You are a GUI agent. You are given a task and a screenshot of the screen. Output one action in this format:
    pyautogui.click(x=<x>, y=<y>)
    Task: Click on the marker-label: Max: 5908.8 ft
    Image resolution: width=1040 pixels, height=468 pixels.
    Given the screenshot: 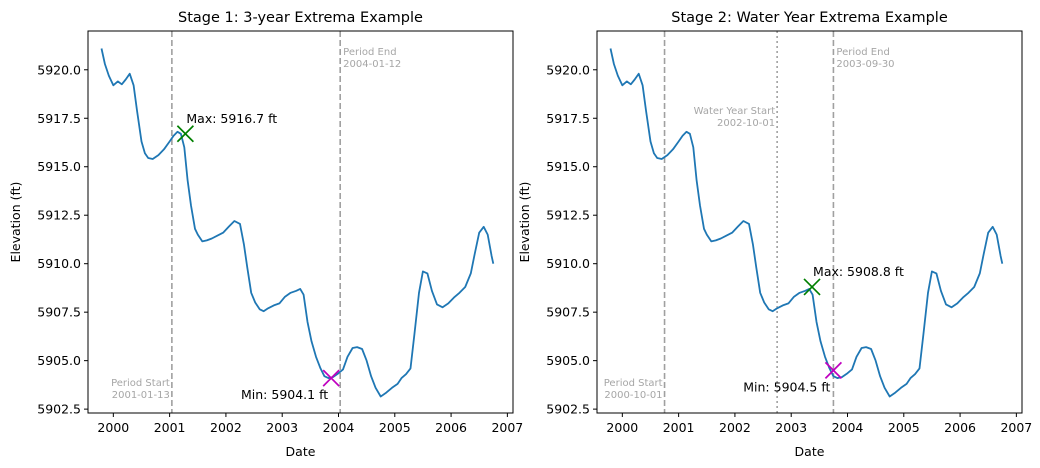 What is the action you would take?
    pyautogui.click(x=858, y=271)
    